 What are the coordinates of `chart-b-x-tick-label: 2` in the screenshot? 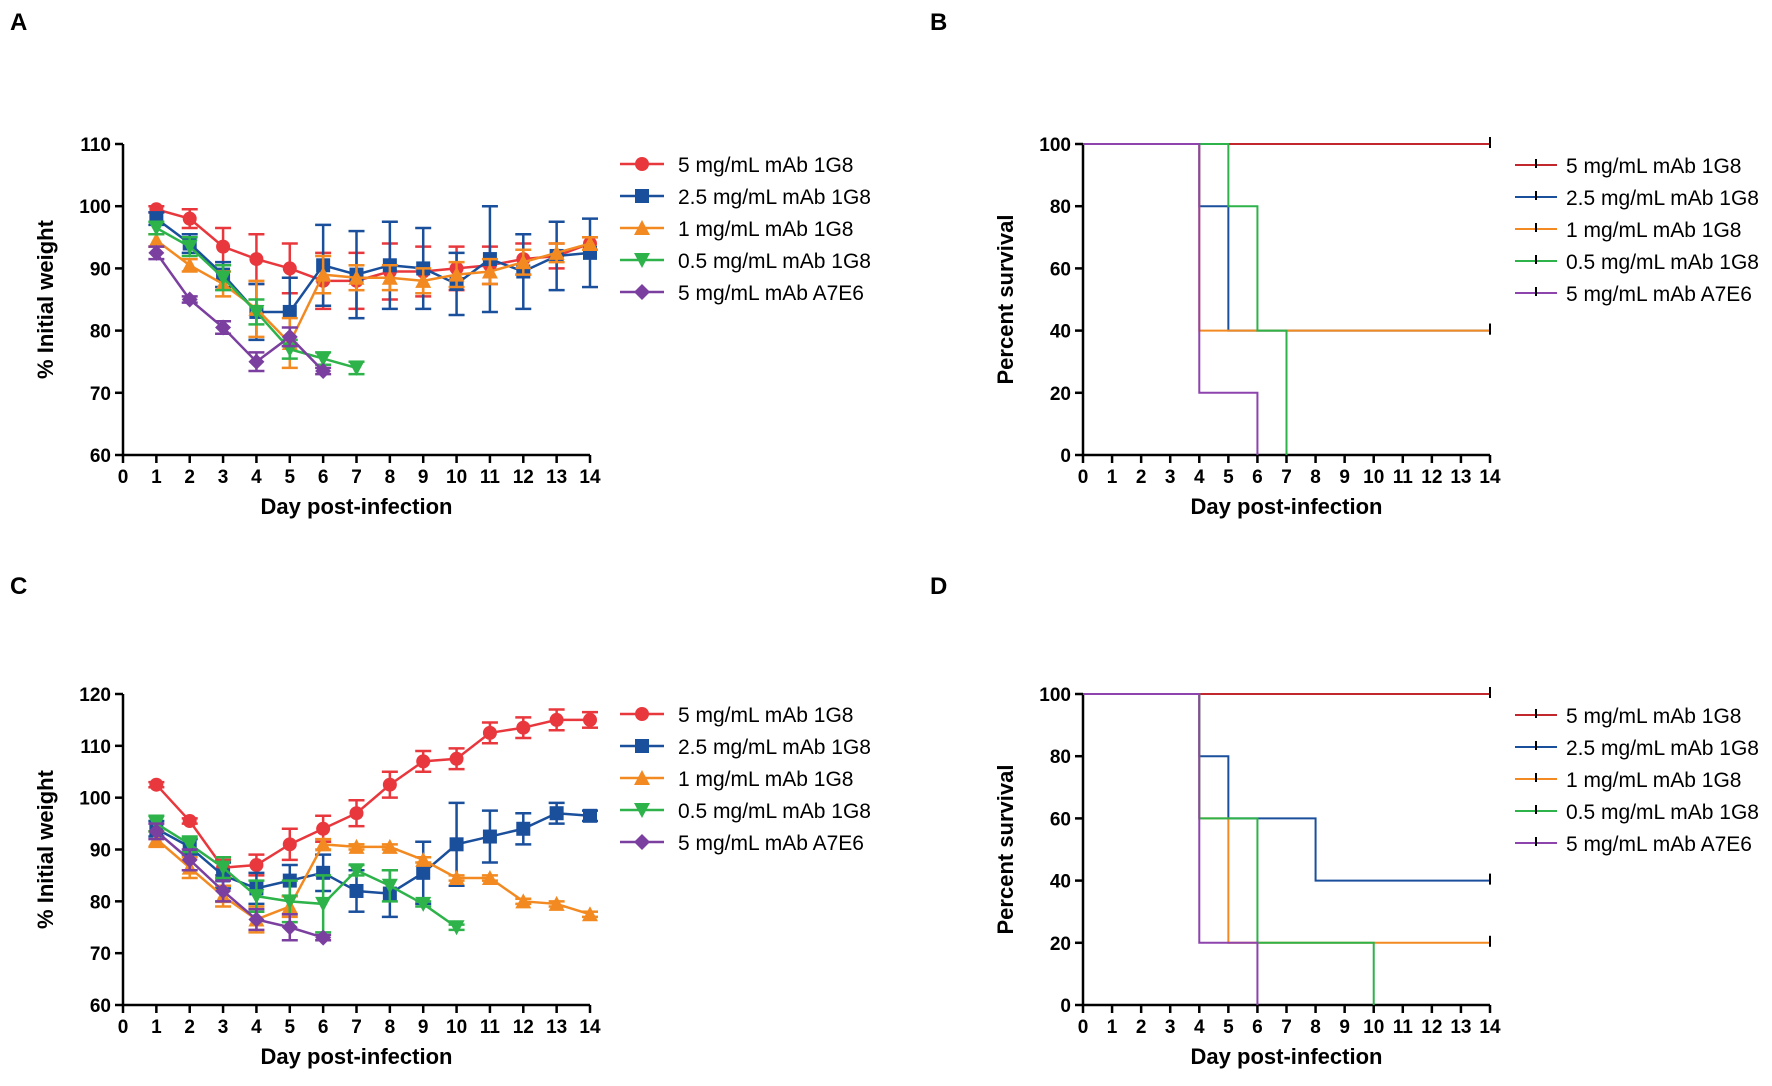 It's located at (1141, 477).